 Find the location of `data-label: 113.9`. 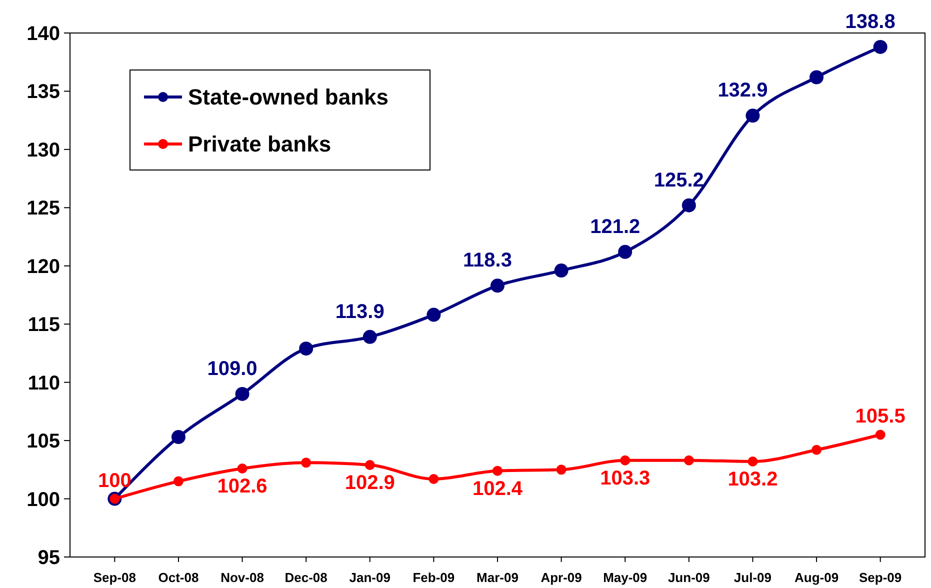

data-label: 113.9 is located at coordinates (359, 311).